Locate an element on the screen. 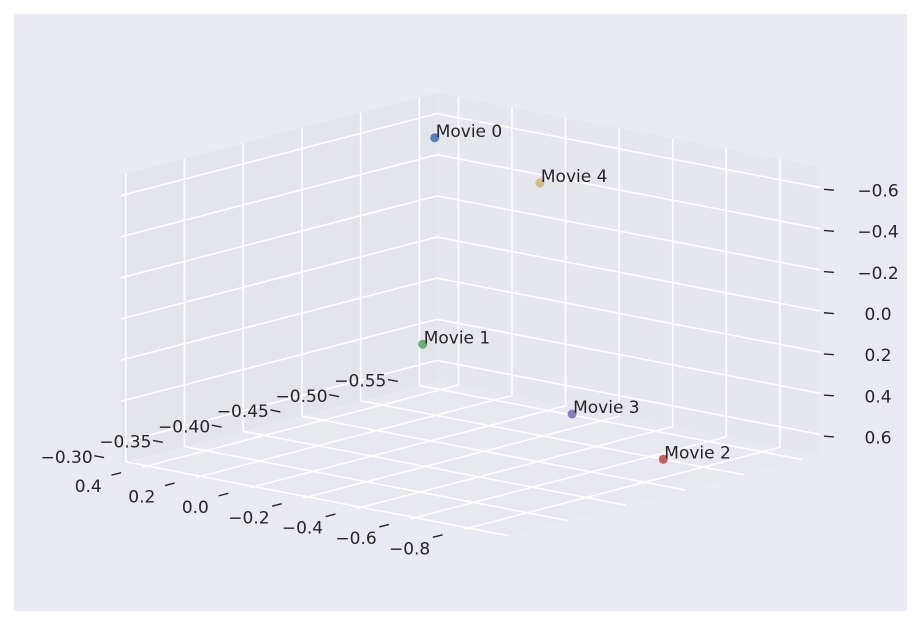  x-tick-label-1: −0.35 is located at coordinates (125, 443).